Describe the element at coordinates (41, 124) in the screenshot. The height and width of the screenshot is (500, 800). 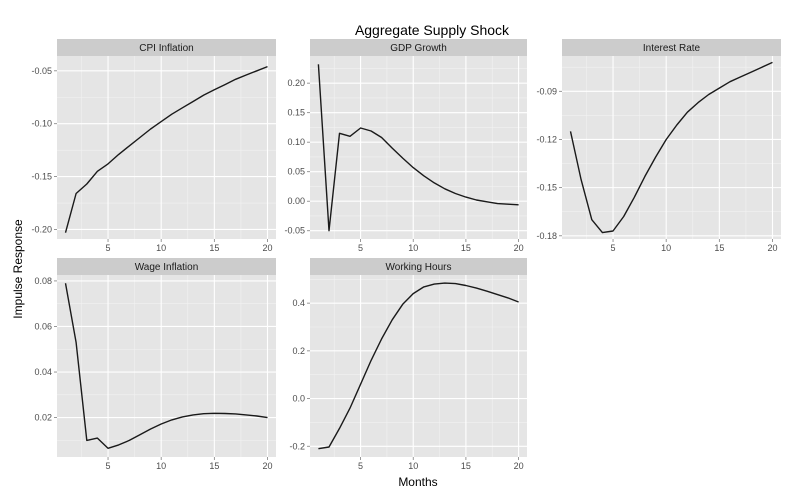
I see `y-tick-label: -0.10` at that location.